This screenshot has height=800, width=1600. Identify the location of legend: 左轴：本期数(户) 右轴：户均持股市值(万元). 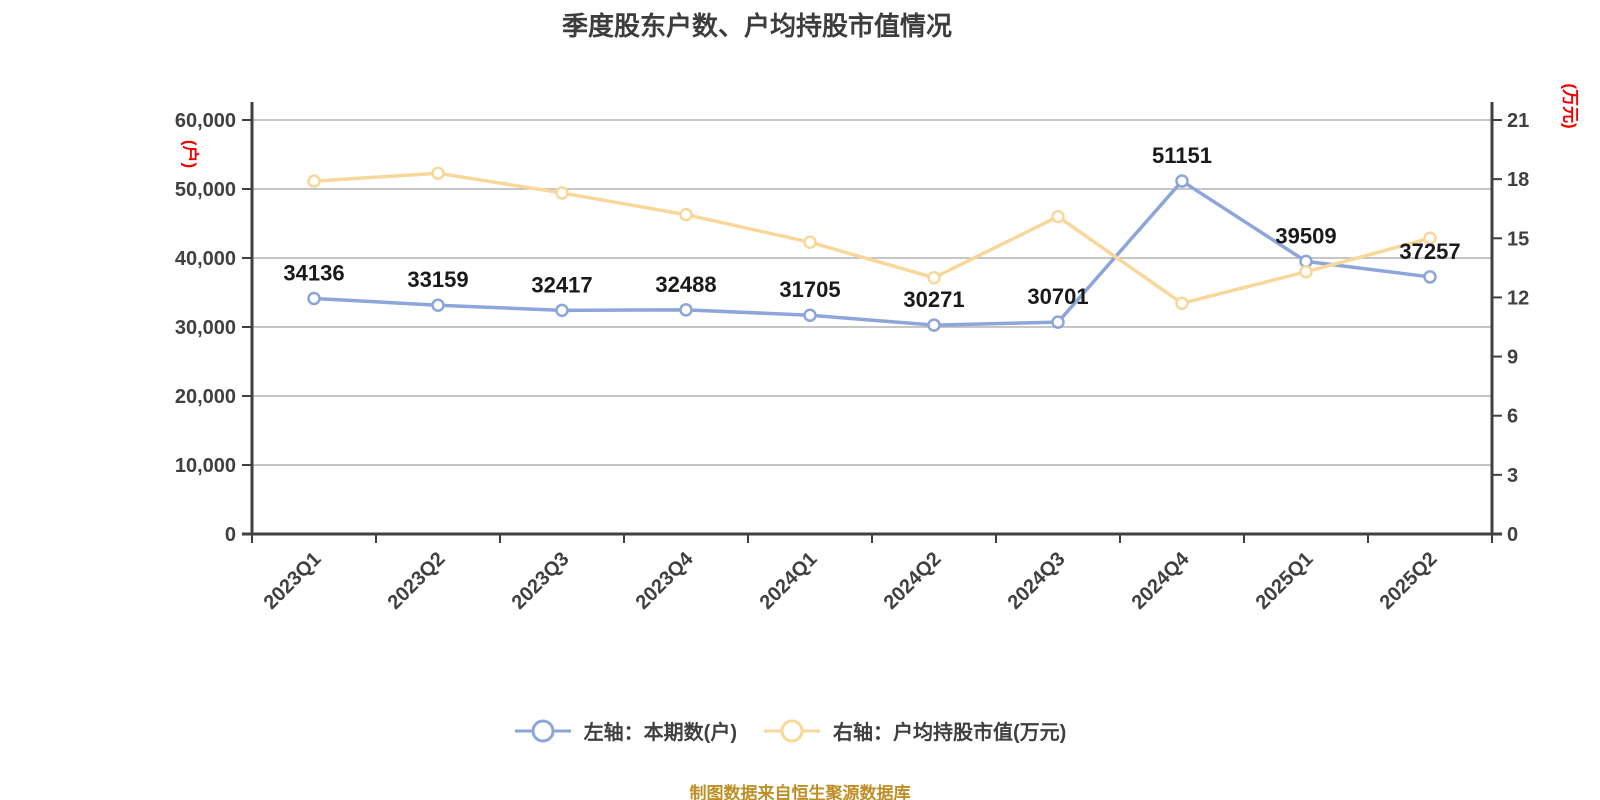
(790, 730).